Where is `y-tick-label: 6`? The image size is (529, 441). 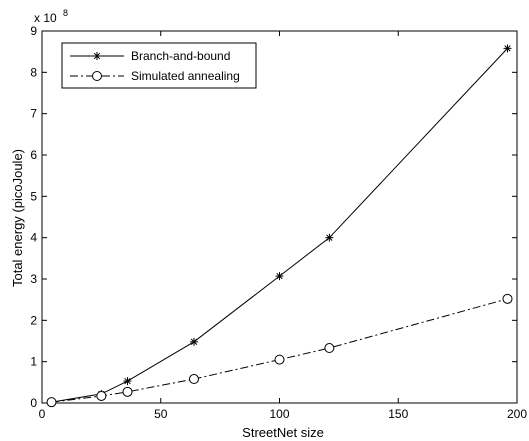 y-tick-label: 6 is located at coordinates (33, 155).